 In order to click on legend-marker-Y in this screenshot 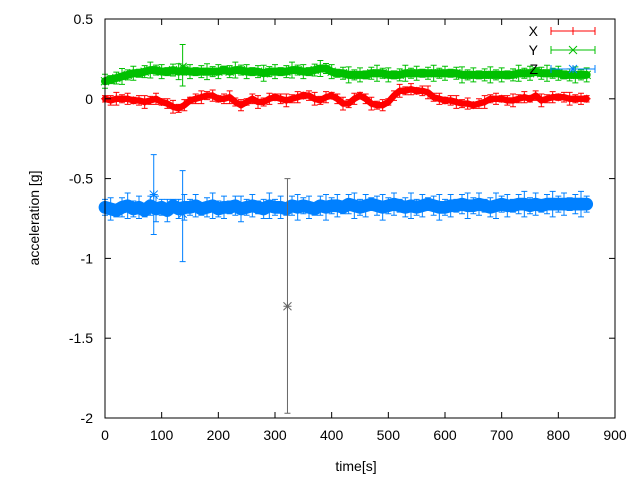, I will do `click(573, 50)`.